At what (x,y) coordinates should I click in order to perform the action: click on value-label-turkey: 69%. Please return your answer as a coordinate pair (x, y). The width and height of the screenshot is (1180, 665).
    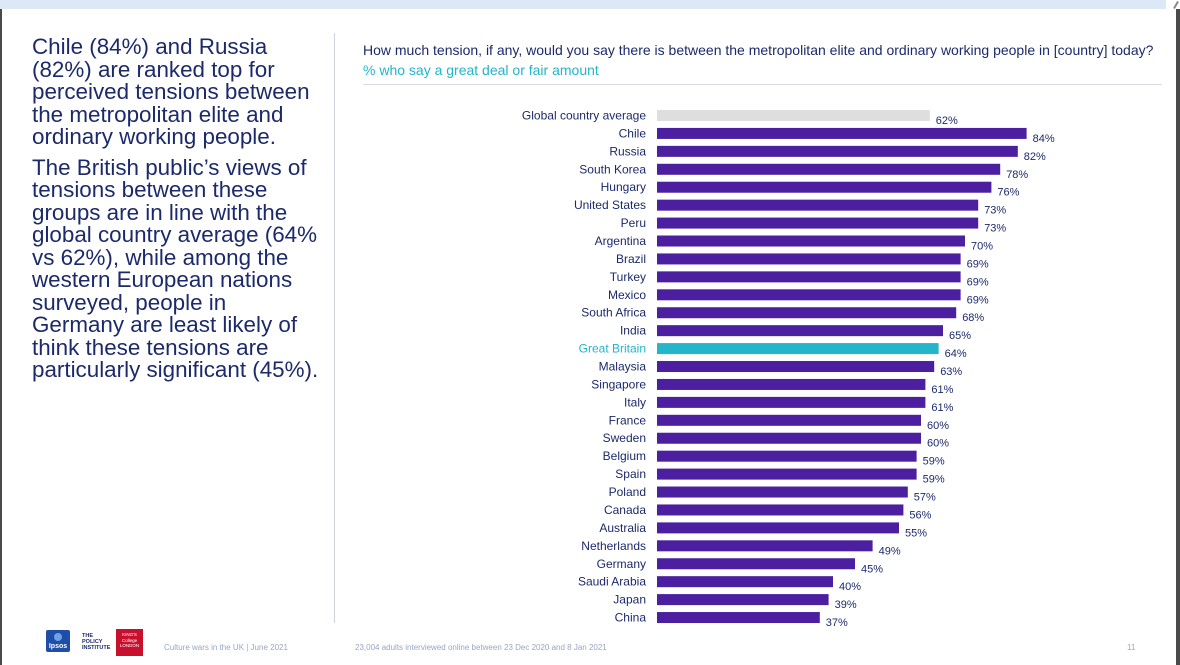
    Looking at the image, I should click on (978, 282).